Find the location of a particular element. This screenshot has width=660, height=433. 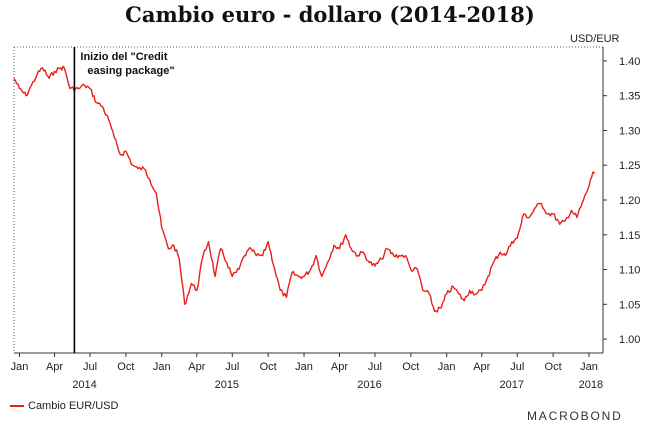

y-axis-unit-label: USD/EUR is located at coordinates (595, 39).